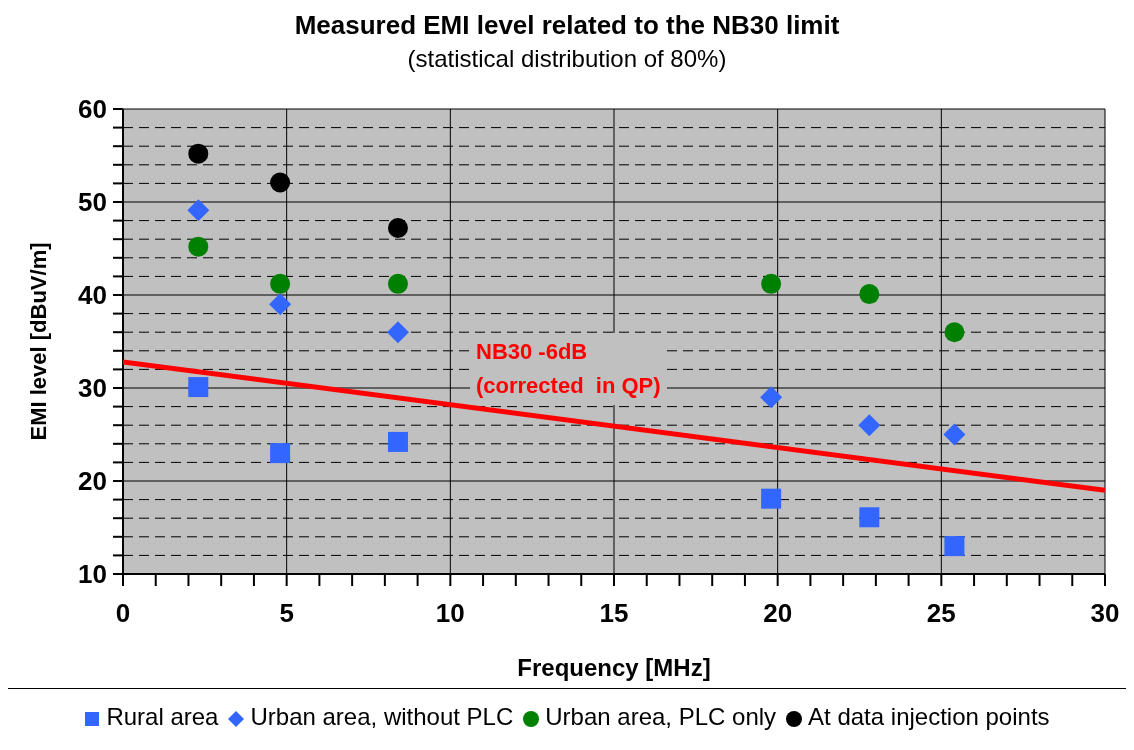 The width and height of the screenshot is (1134, 750). What do you see at coordinates (92, 574) in the screenshot?
I see `y-tick-label: 10` at bounding box center [92, 574].